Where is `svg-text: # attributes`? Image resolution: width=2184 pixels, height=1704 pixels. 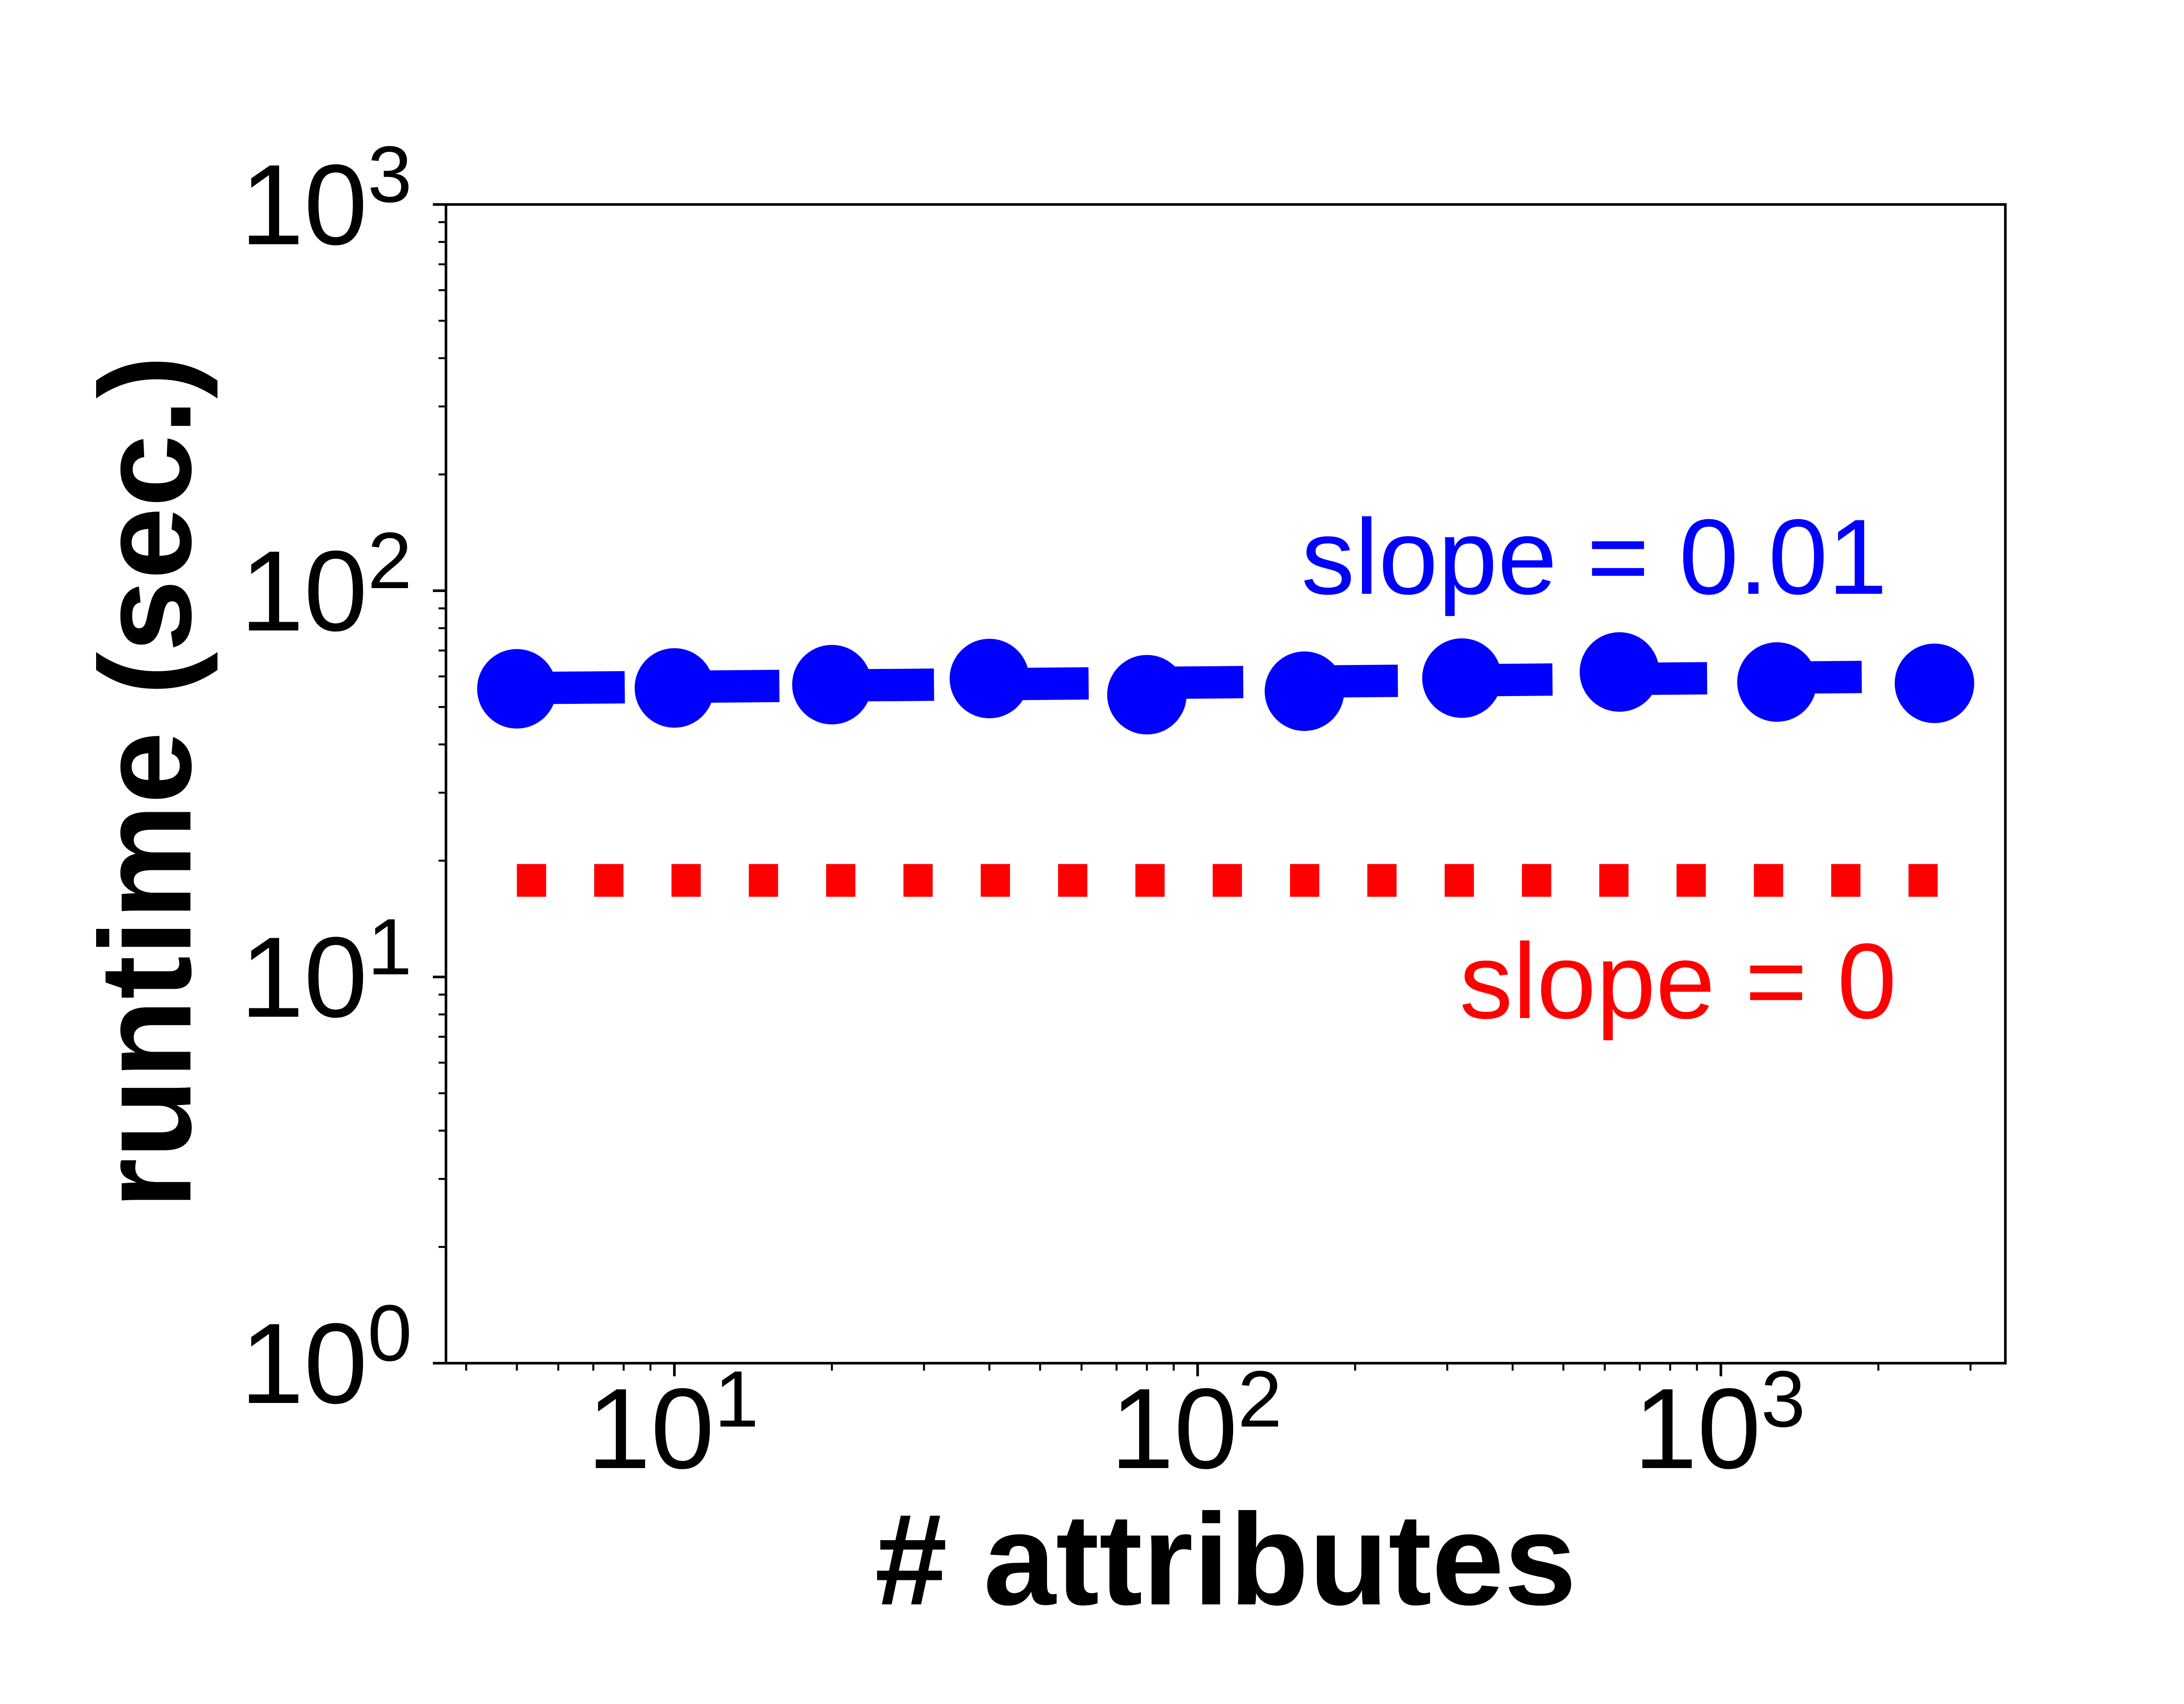
svg-text: # attributes is located at coordinates (1225, 1559).